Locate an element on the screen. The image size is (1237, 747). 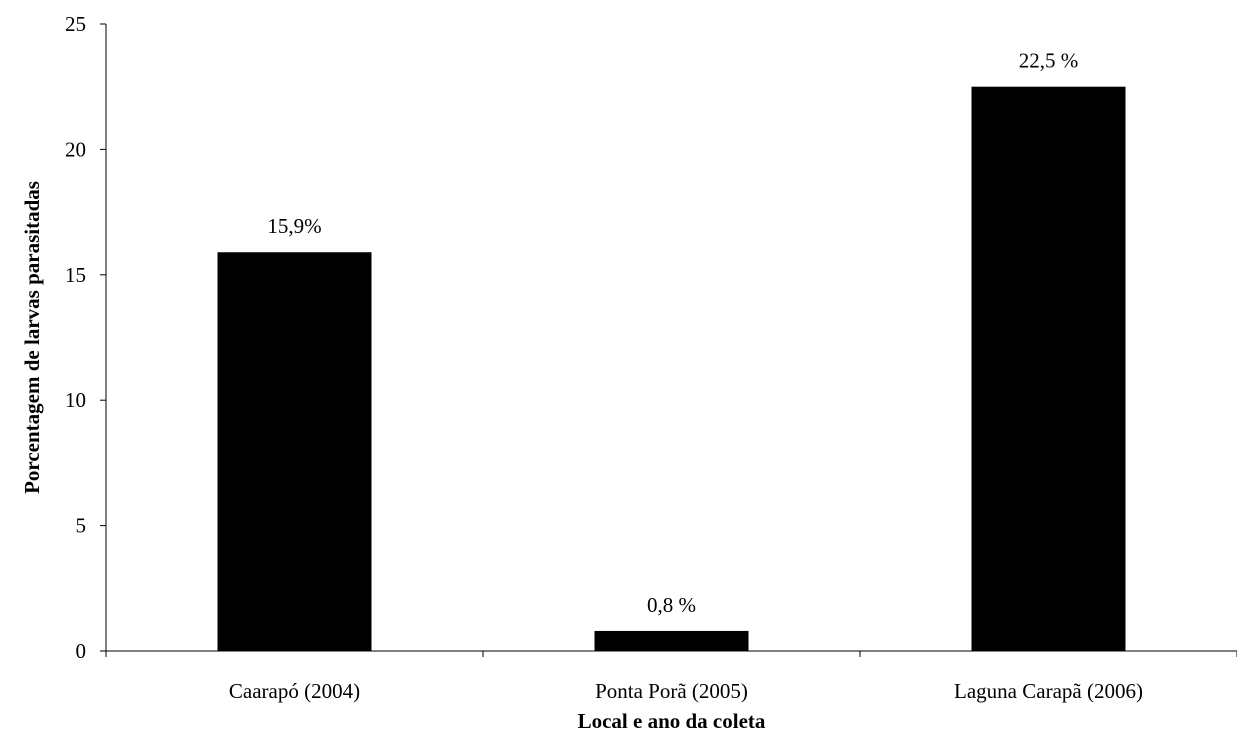
x-category-label: Ponta Porã (2005) is located at coordinates (671, 691).